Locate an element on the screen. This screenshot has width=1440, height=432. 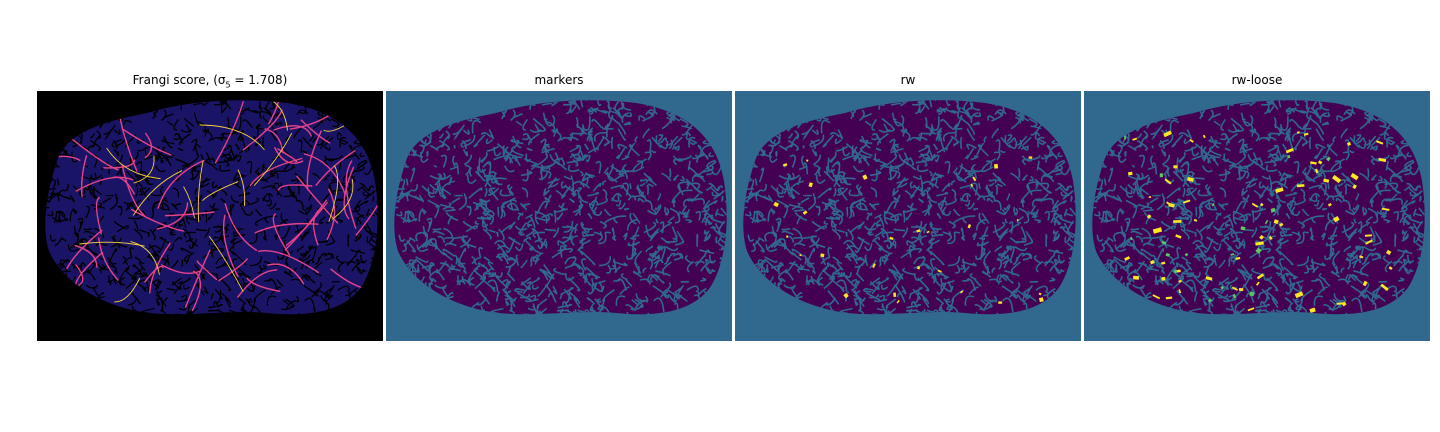
rw-image is located at coordinates (908, 216).